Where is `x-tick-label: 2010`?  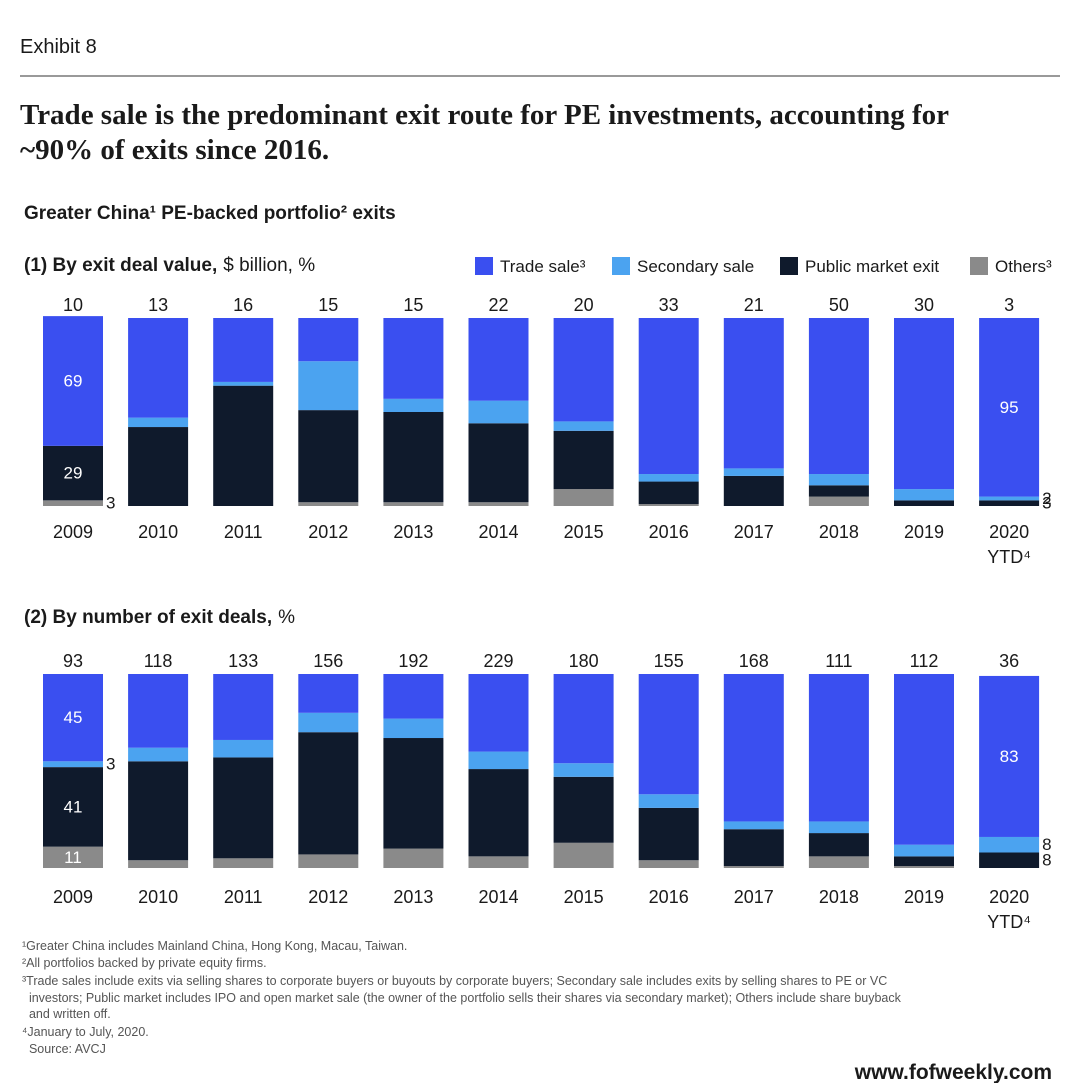
x-tick-label: 2010 is located at coordinates (158, 532).